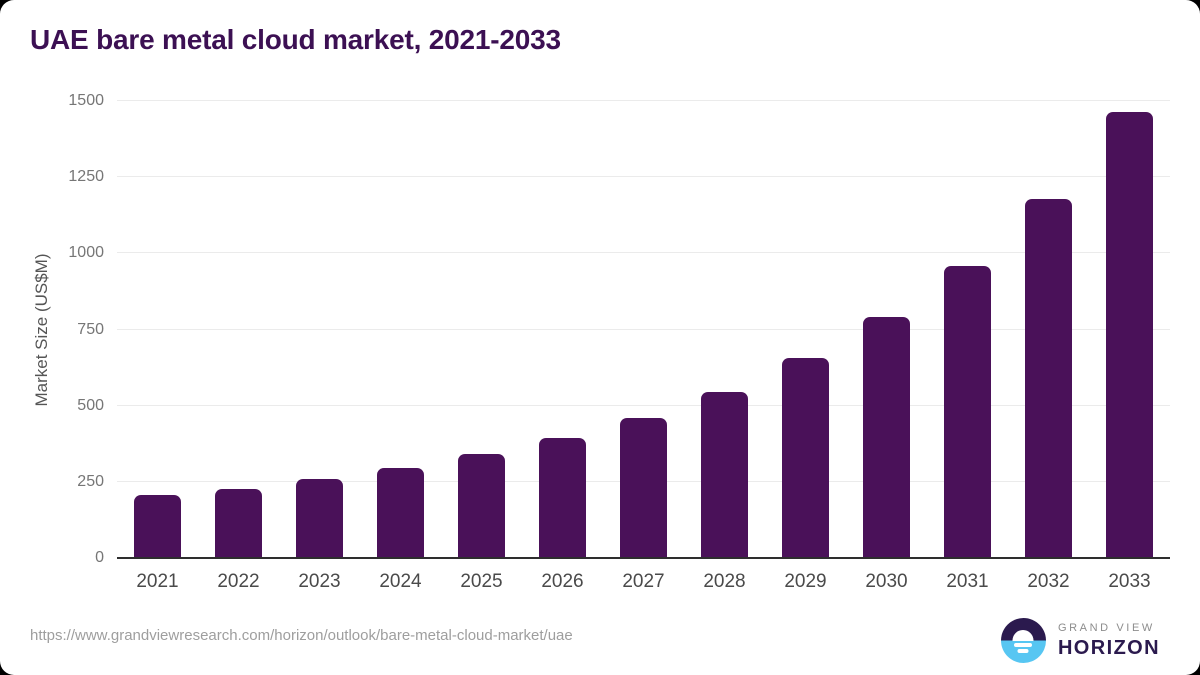 This screenshot has width=1200, height=675. I want to click on x-tick-label: 2032, so click(1048, 581).